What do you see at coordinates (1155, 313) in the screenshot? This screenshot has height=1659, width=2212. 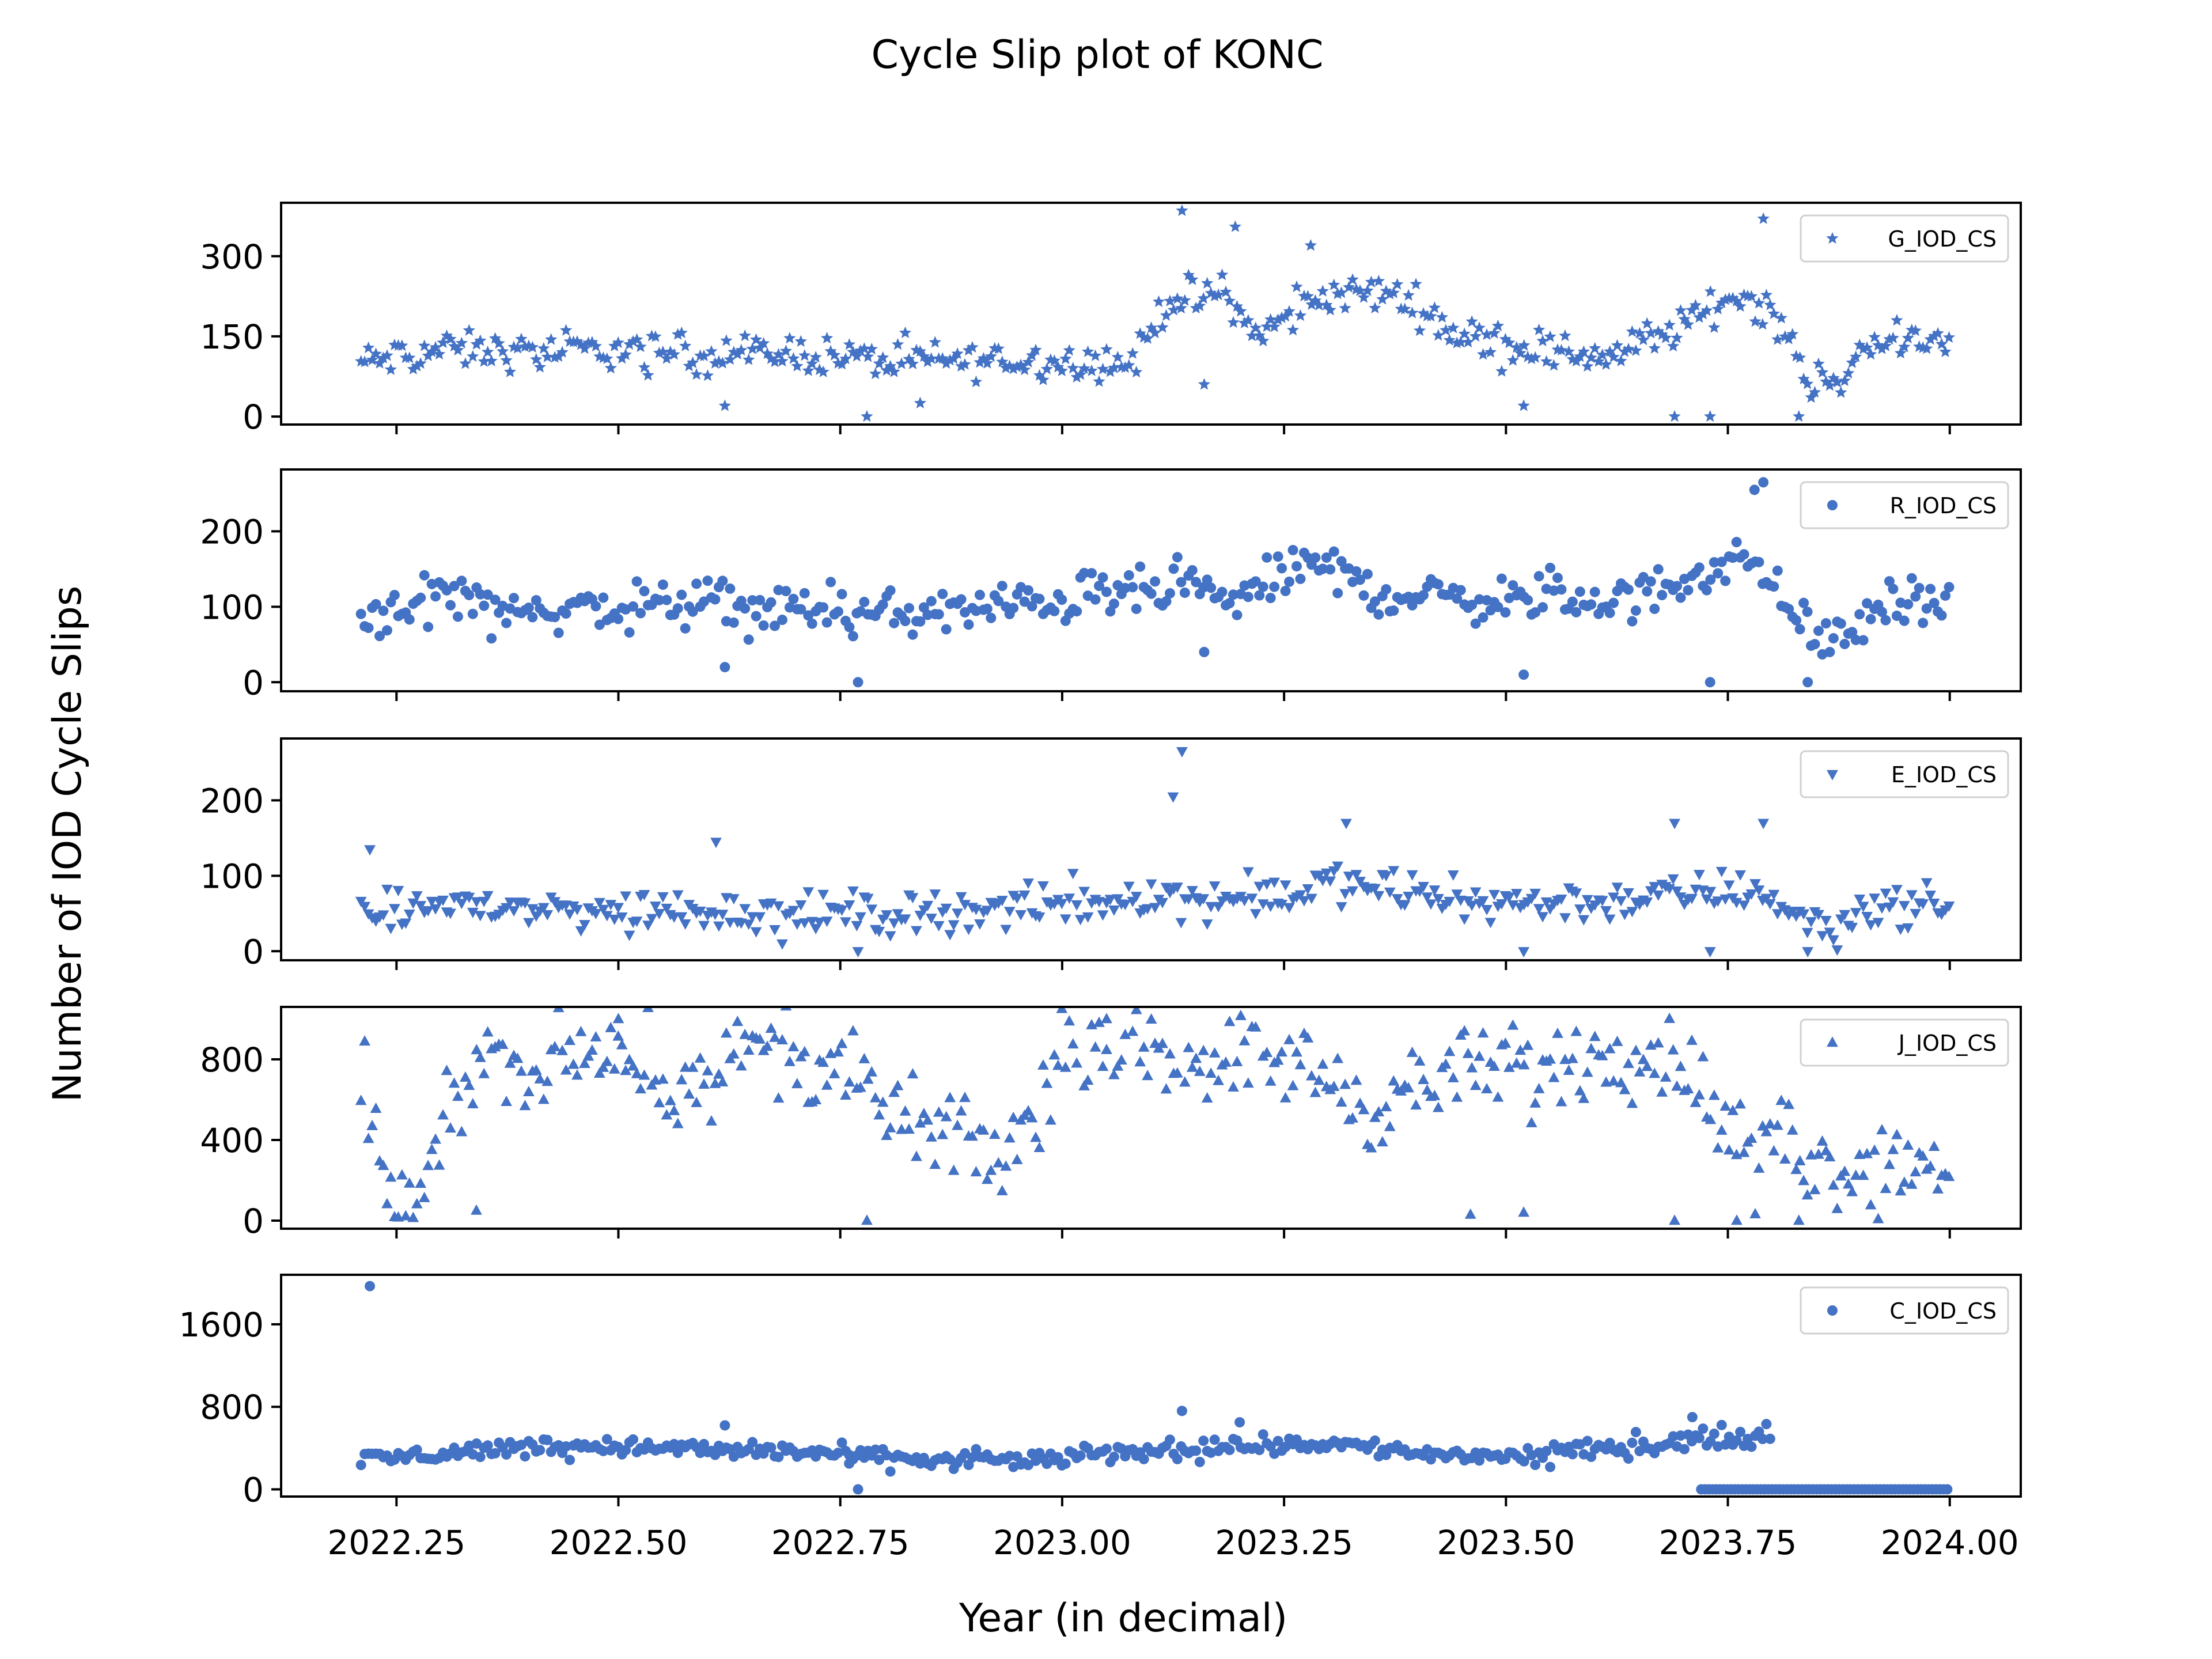 I see `series-points` at bounding box center [1155, 313].